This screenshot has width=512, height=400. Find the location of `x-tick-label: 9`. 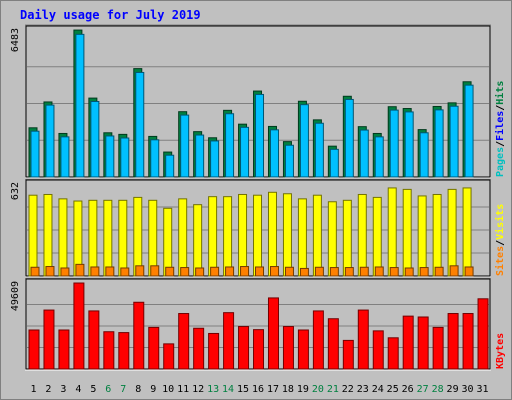

x-tick-label: 9 is located at coordinates (153, 389).